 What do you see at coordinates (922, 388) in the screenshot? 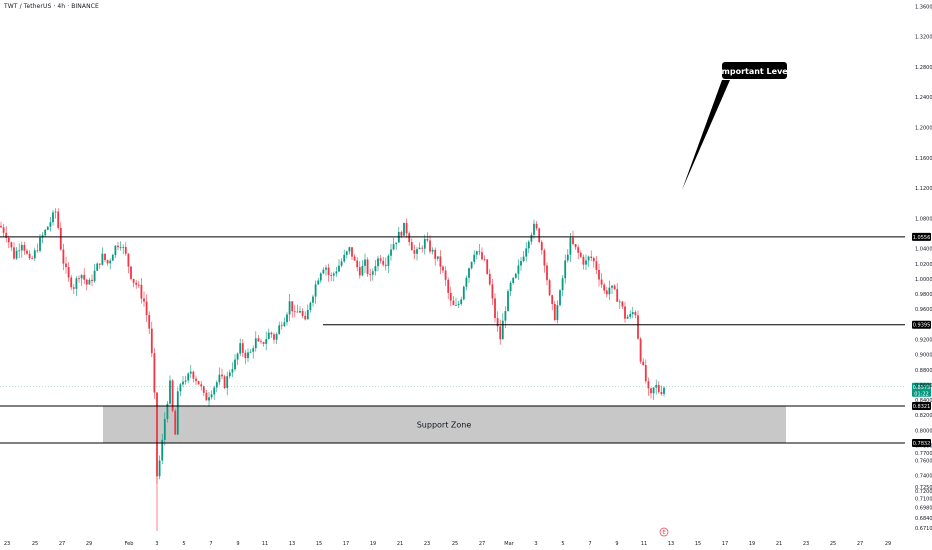
I see `current-price-label: 0.8575` at bounding box center [922, 388].